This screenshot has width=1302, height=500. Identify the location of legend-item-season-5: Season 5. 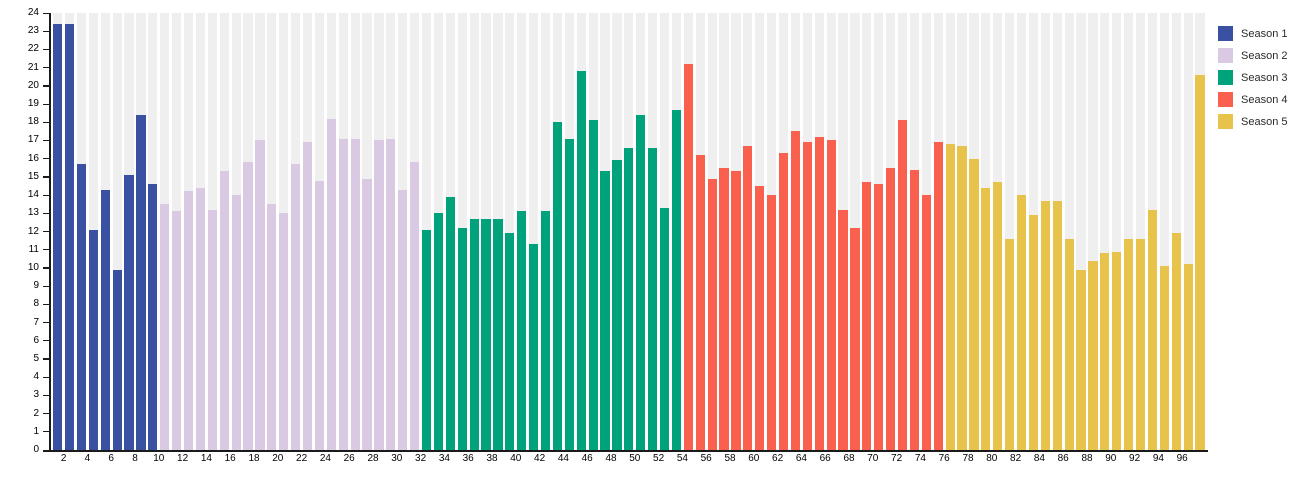
(1252, 121).